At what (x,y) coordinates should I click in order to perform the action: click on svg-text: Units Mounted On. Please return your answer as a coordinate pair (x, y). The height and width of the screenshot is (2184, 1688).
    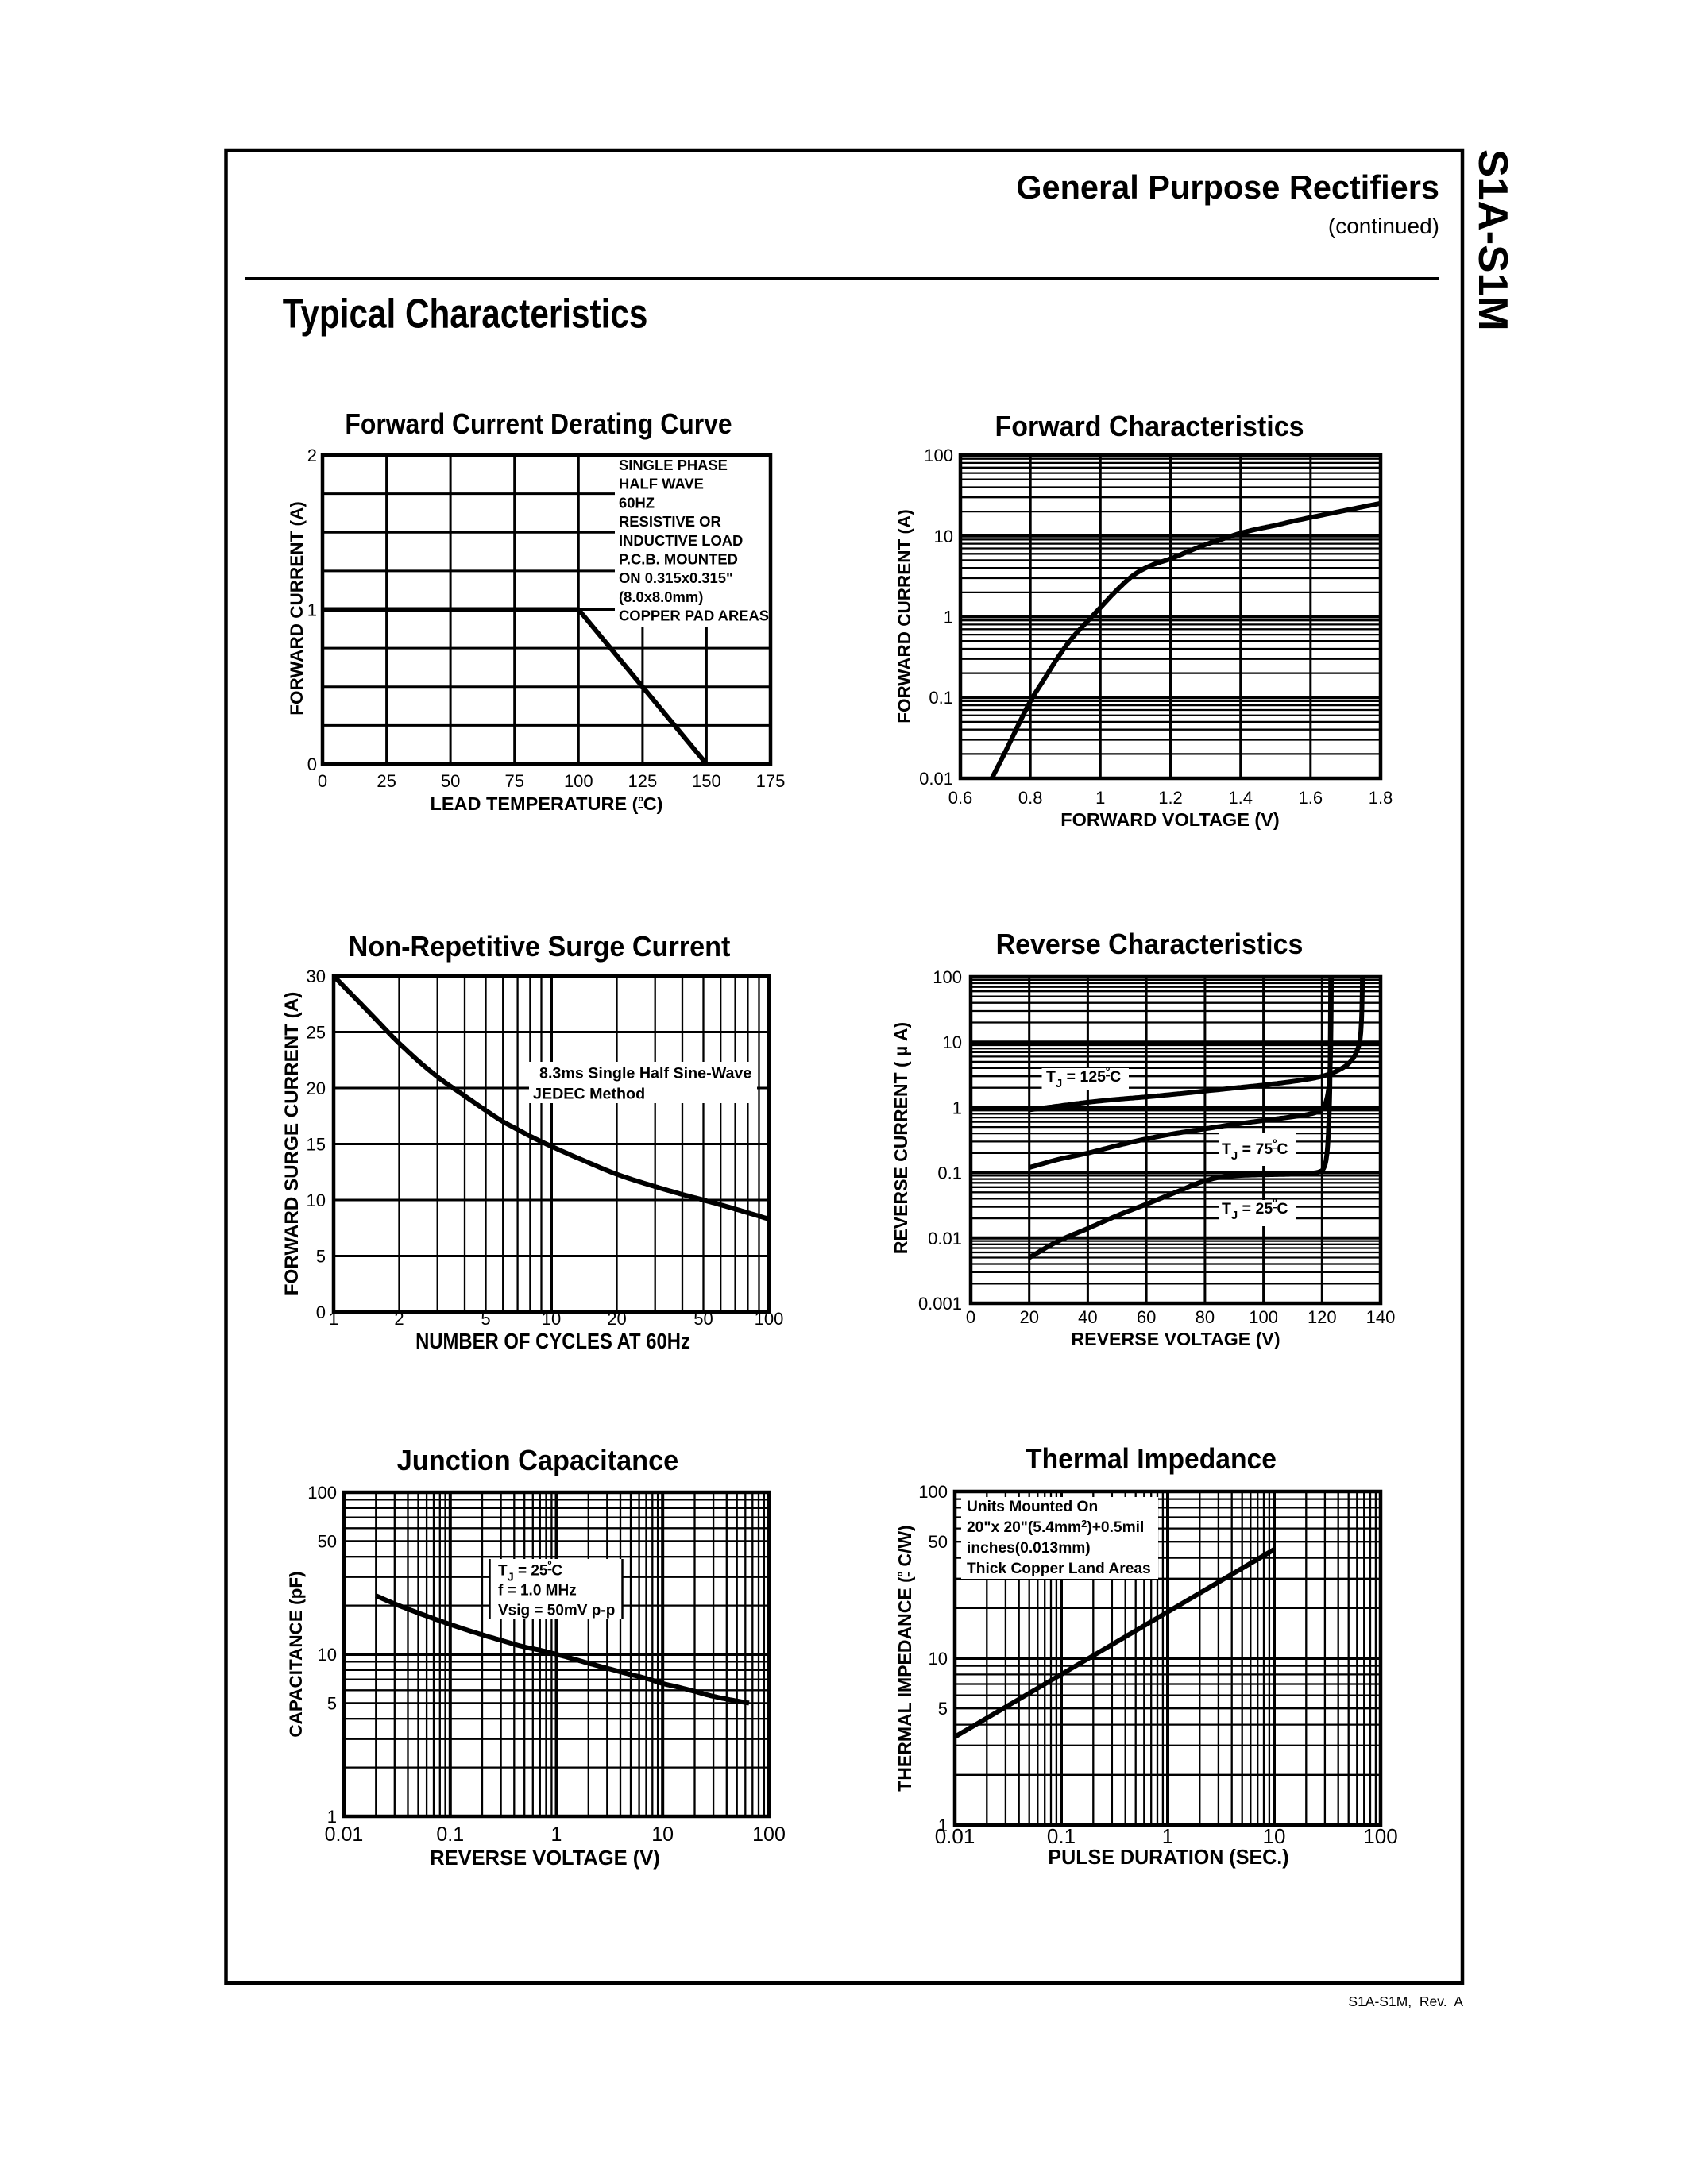
    Looking at the image, I should click on (1033, 1507).